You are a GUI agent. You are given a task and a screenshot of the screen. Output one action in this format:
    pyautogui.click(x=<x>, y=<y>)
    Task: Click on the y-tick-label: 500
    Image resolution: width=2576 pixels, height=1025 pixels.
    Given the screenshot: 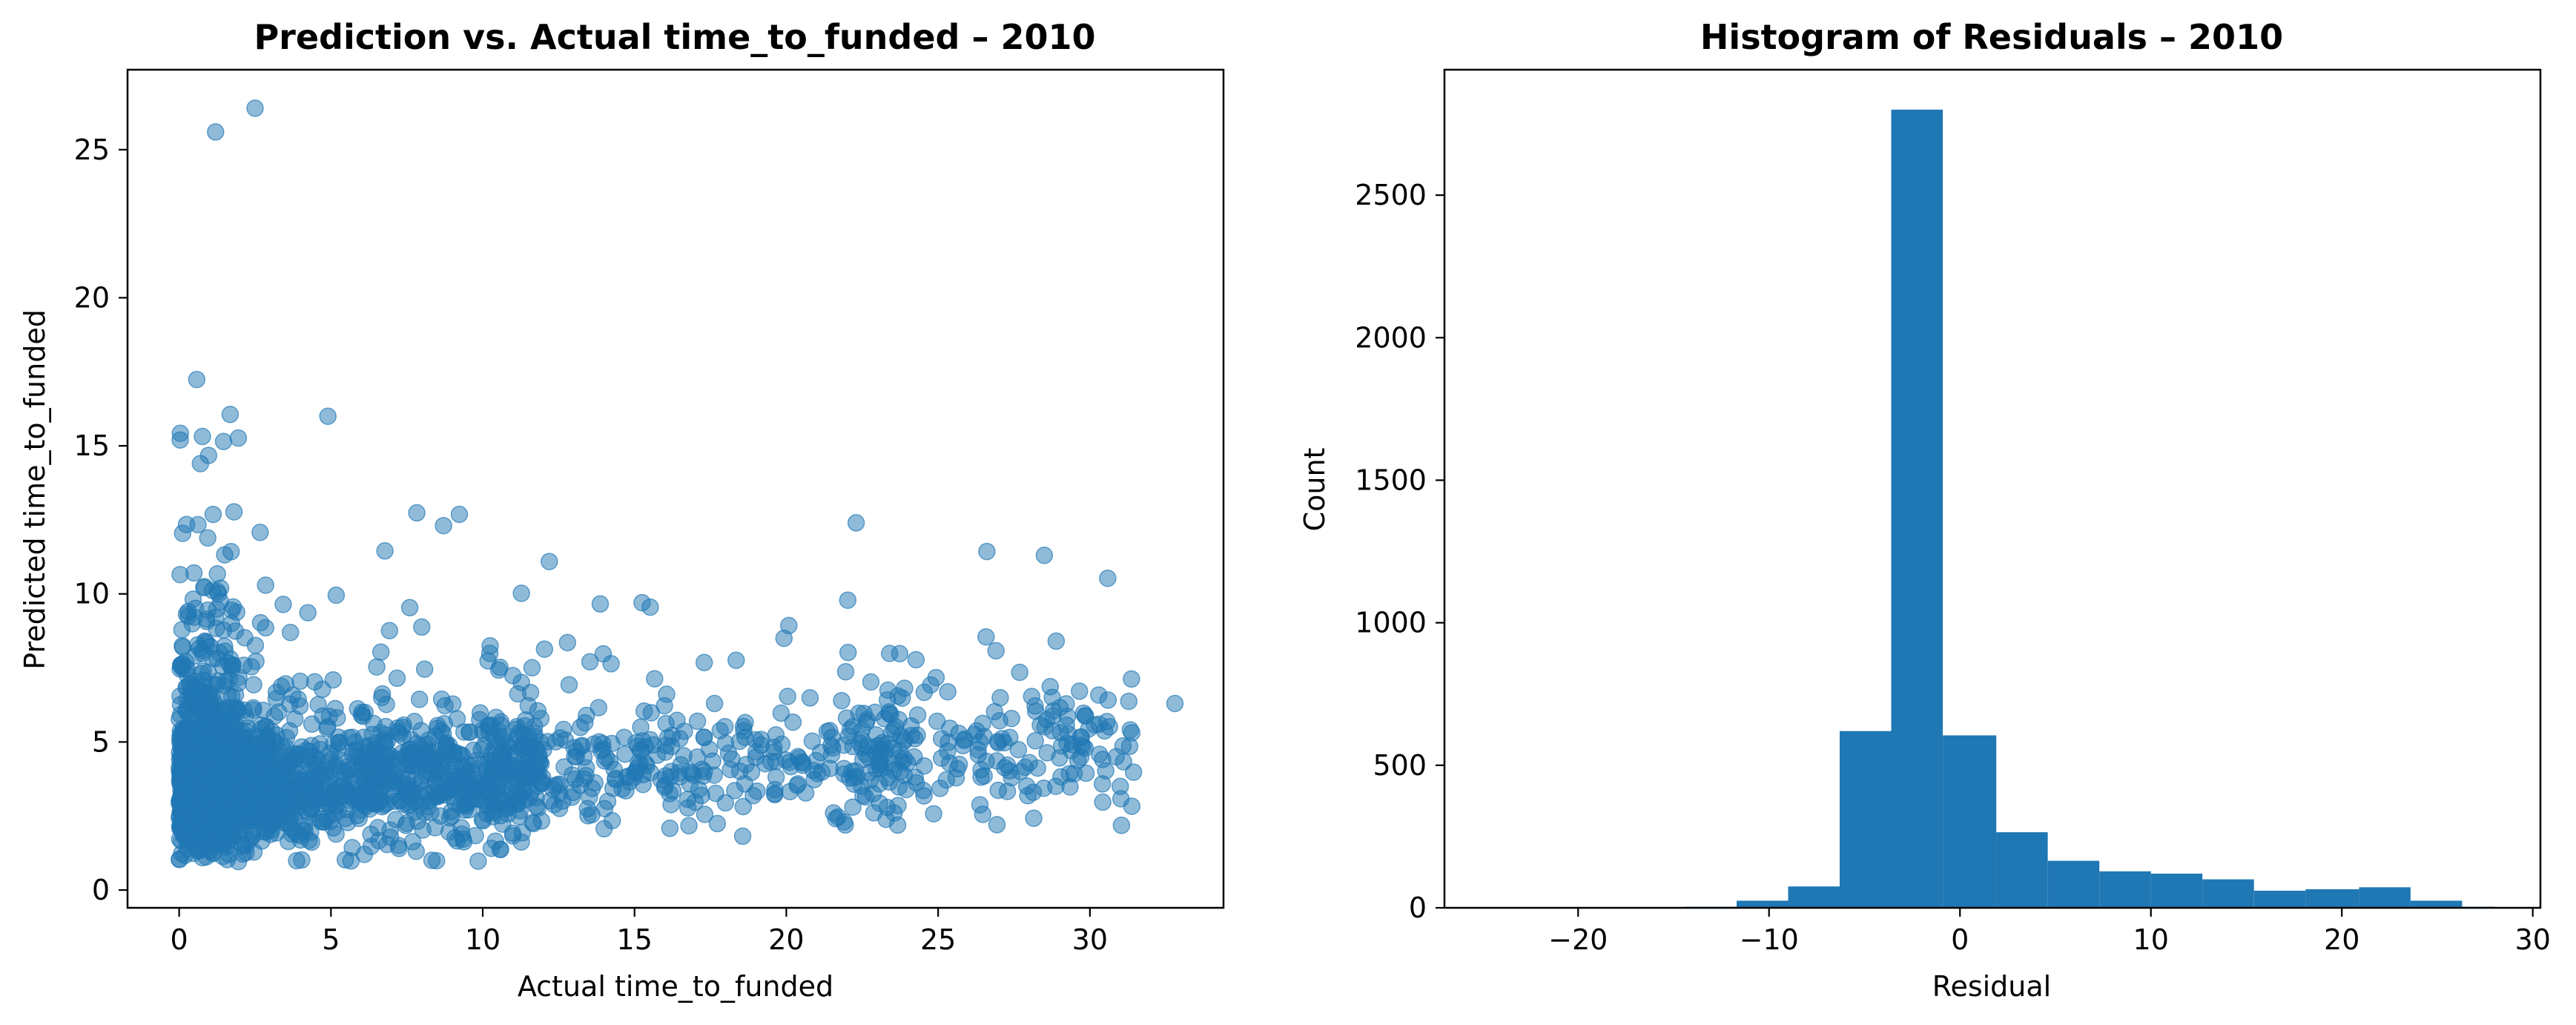 What is the action you would take?
    pyautogui.click(x=1400, y=765)
    